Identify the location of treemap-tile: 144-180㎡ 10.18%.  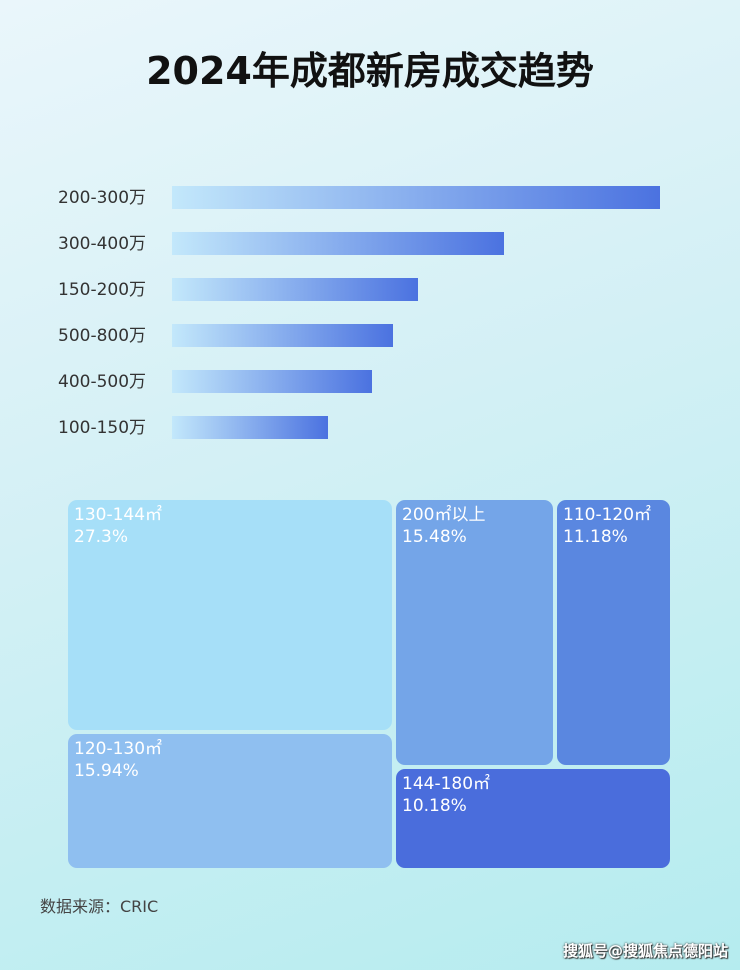
(533, 818).